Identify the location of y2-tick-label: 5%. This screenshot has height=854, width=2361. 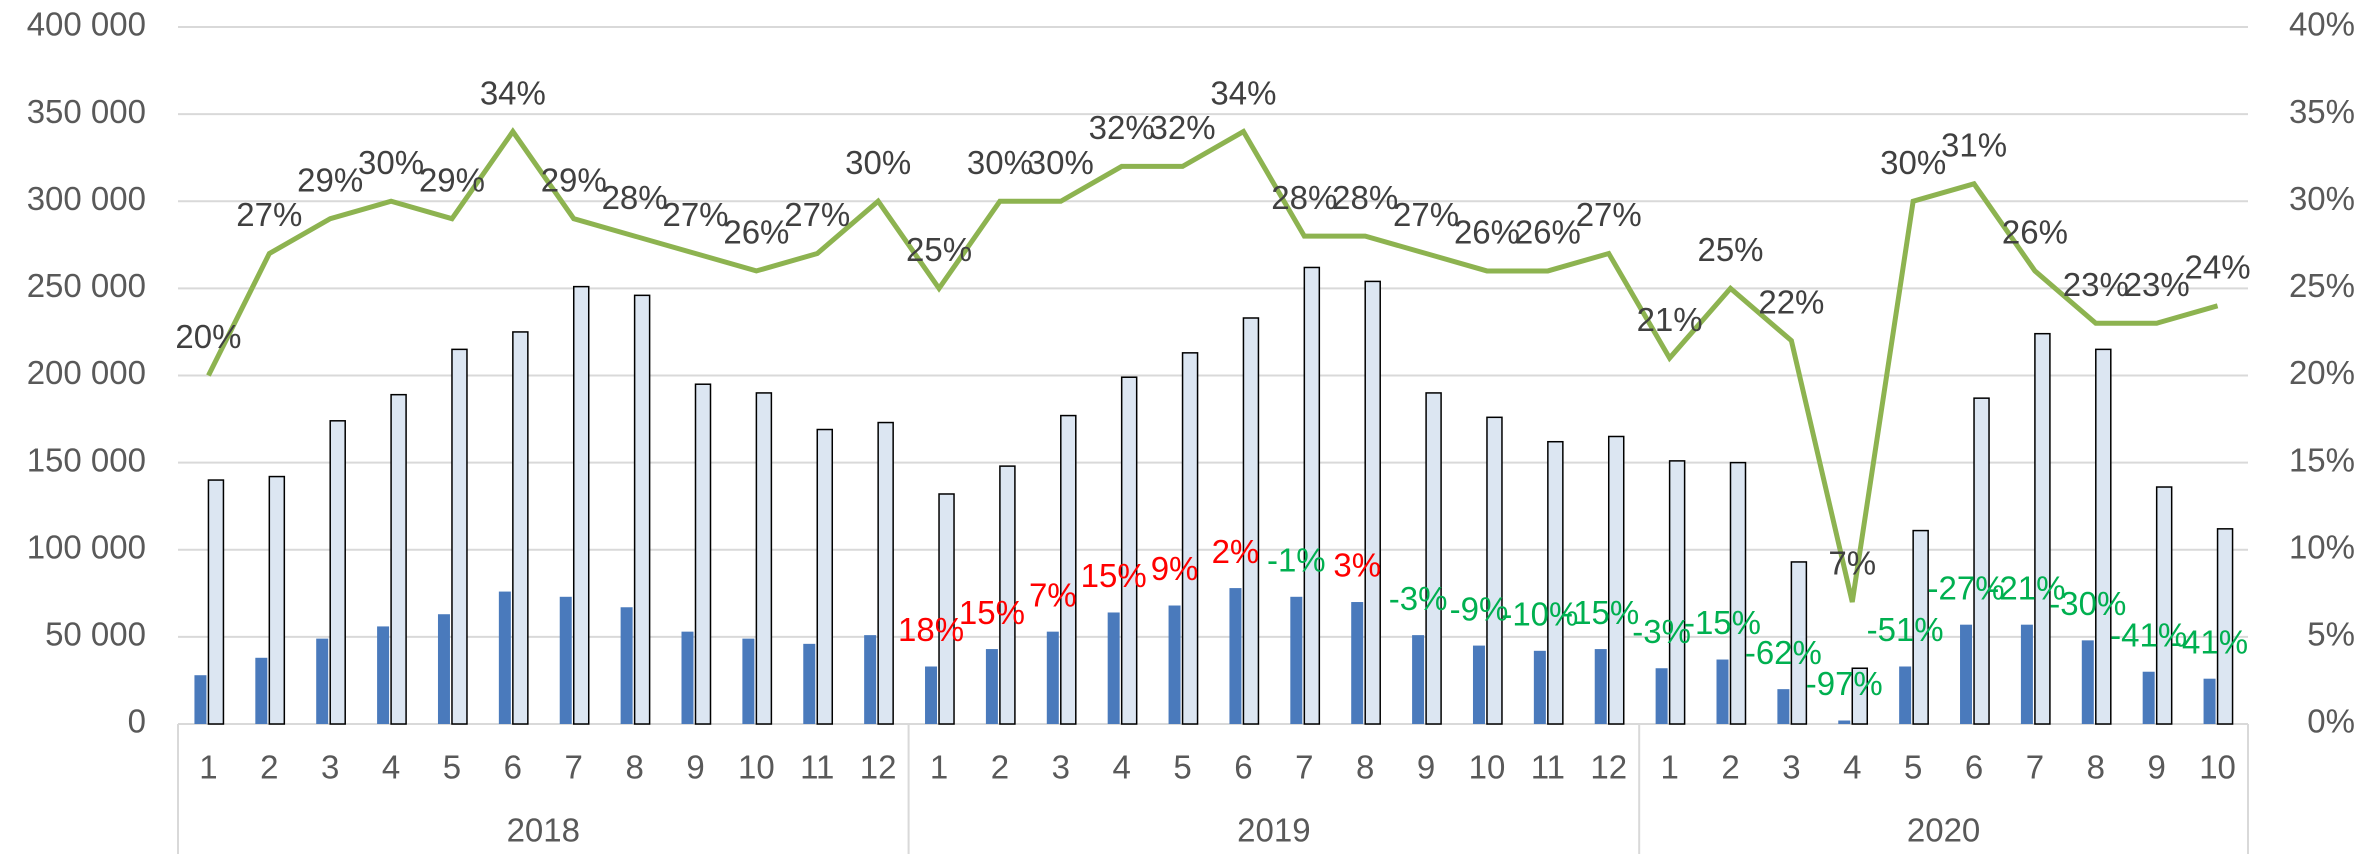
(2331, 634).